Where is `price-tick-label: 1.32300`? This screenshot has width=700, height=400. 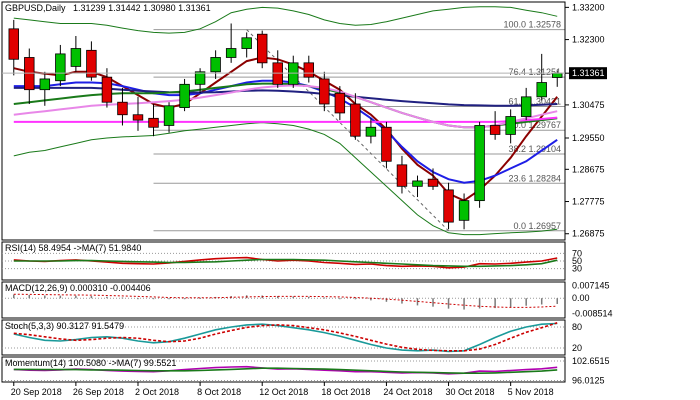 price-tick-label: 1.32300 is located at coordinates (588, 40).